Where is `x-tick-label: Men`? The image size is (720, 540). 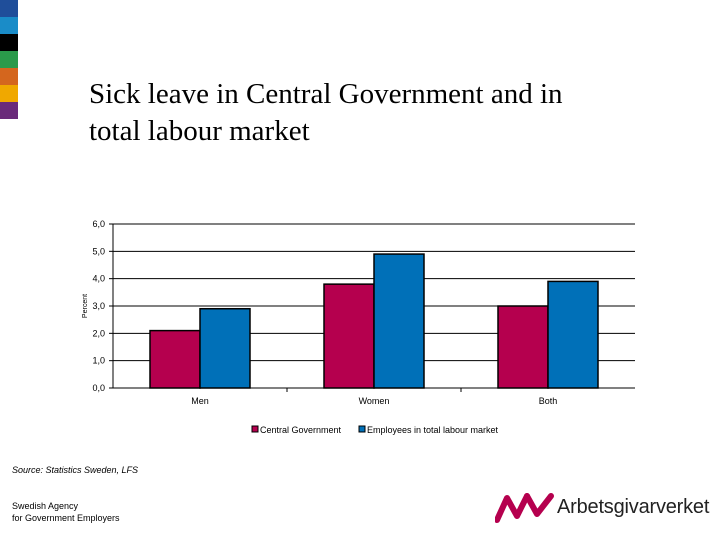 x-tick-label: Men is located at coordinates (200, 401).